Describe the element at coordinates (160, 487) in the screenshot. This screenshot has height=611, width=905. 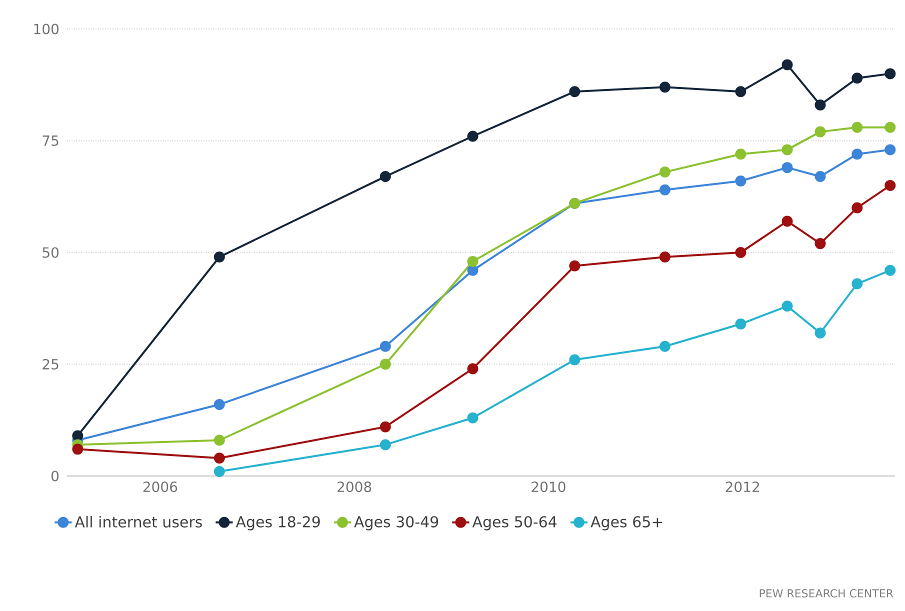
I see `x-tick-label: 2006` at that location.